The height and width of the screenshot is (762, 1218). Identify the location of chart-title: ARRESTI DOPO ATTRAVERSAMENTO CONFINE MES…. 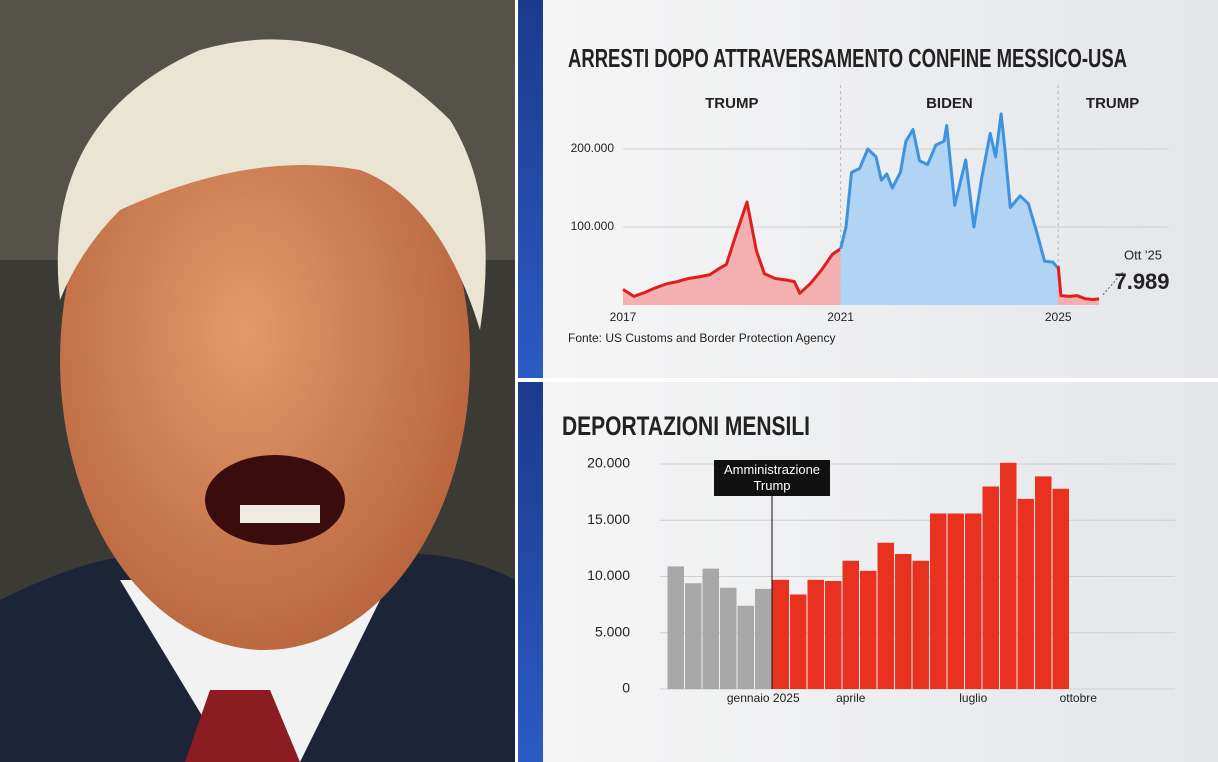
(847, 58).